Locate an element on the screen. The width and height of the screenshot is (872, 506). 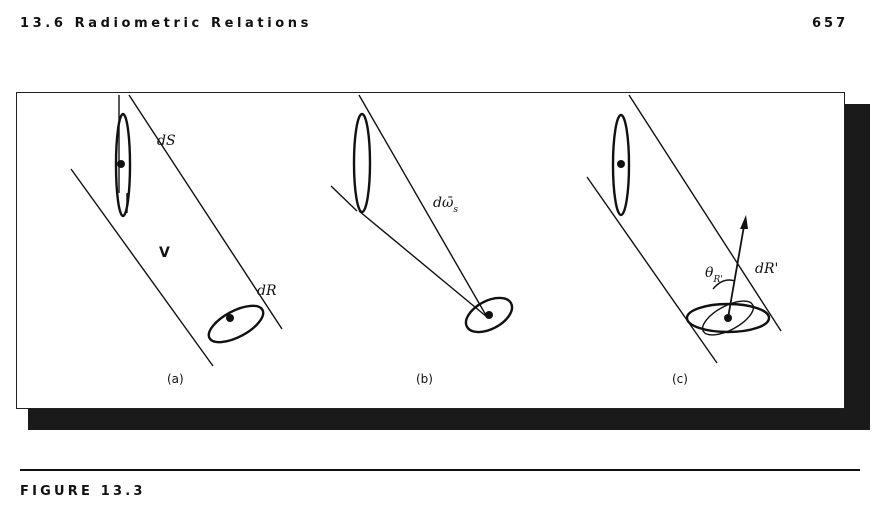
arrowhead-icon is located at coordinates (744, 222).